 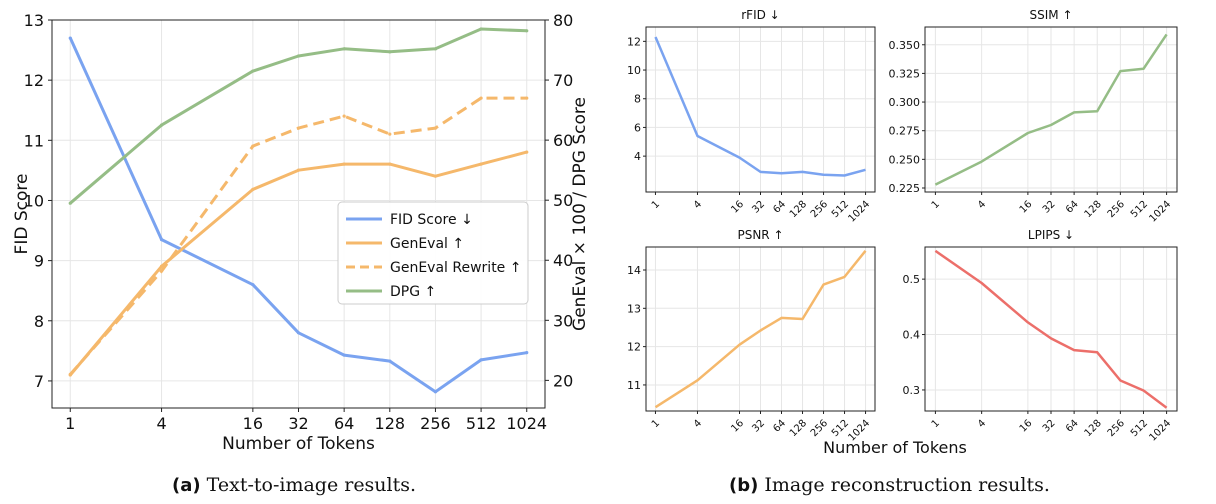 I want to click on caption-b: (b) Image reconstruction results., so click(x=889, y=485).